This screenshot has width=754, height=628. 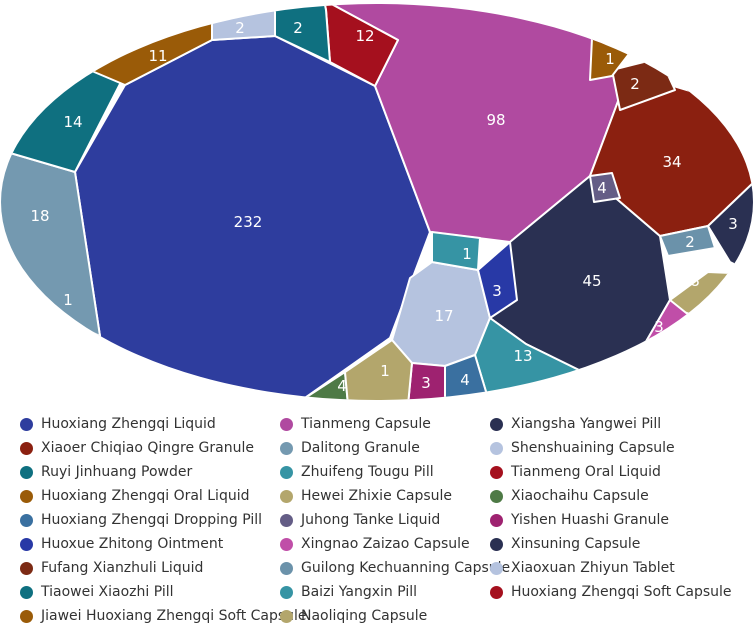 What do you see at coordinates (174, 616) in the screenshot?
I see `legend-label: Jiawei Huoxiang Zhengqi Soft Capsule` at bounding box center [174, 616].